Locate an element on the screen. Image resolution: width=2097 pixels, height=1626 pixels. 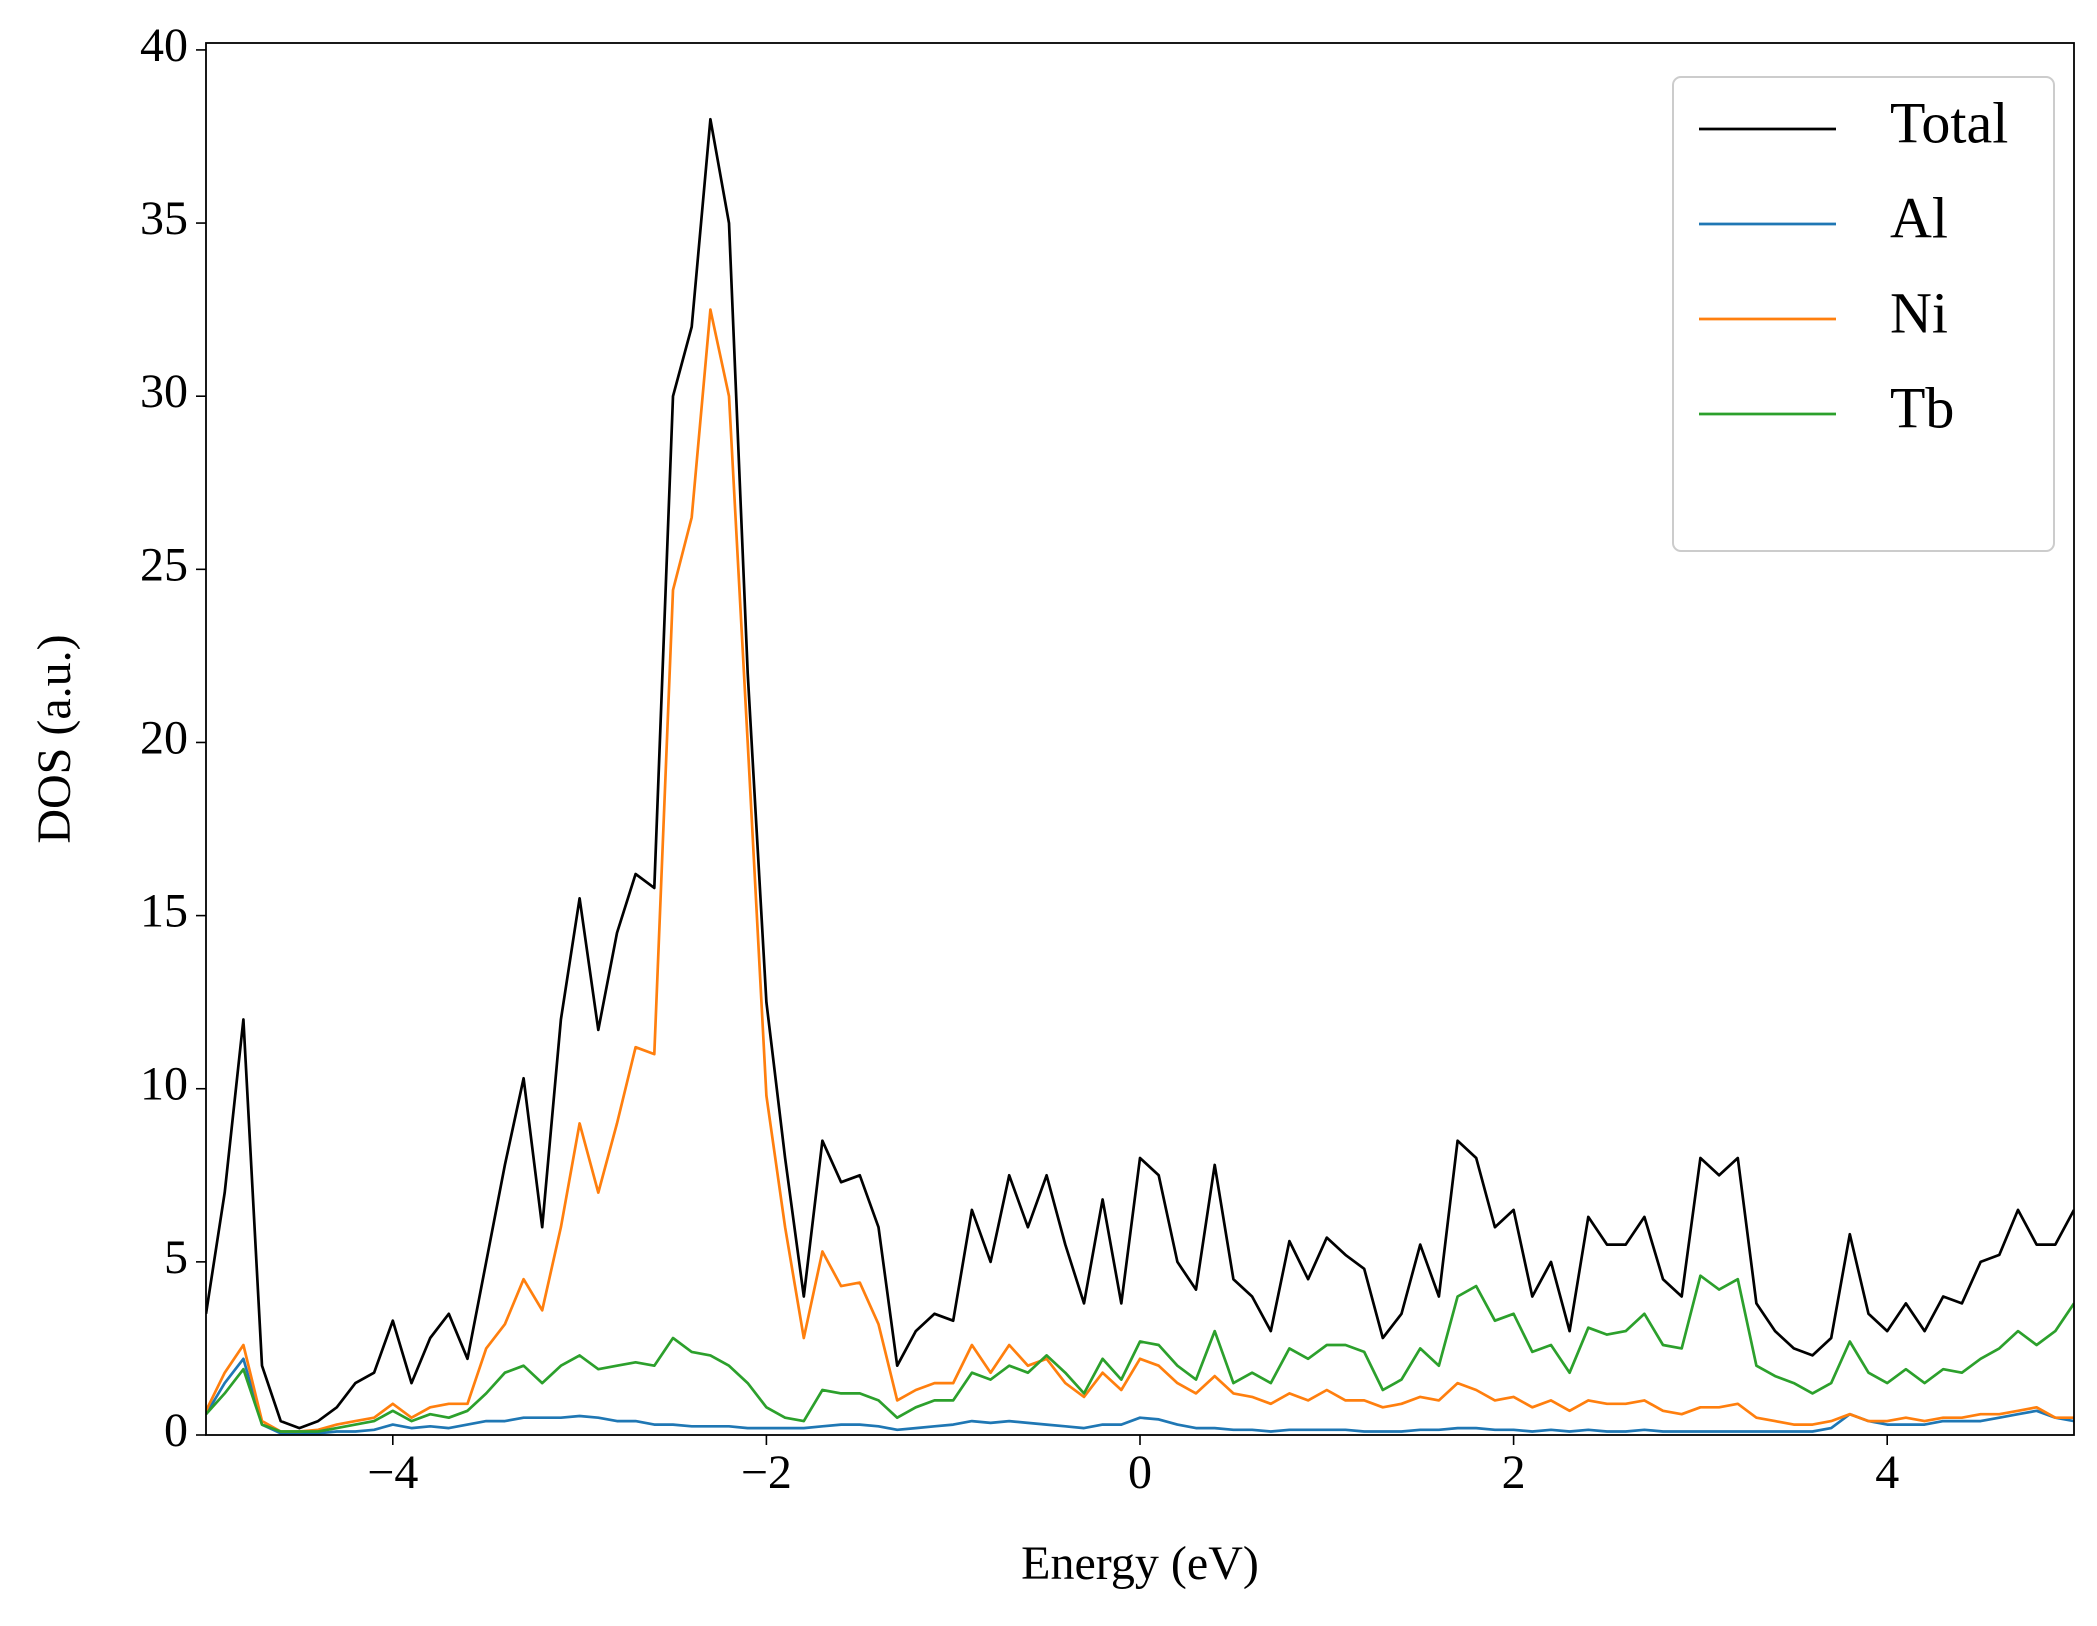
legend-label: Al is located at coordinates (1919, 217).